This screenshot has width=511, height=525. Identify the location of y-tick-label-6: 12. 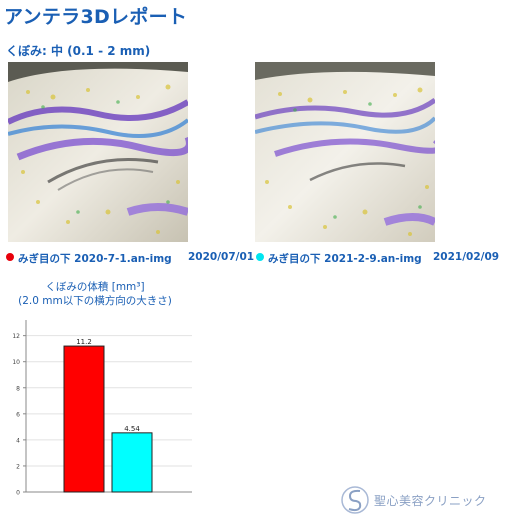
(16, 336).